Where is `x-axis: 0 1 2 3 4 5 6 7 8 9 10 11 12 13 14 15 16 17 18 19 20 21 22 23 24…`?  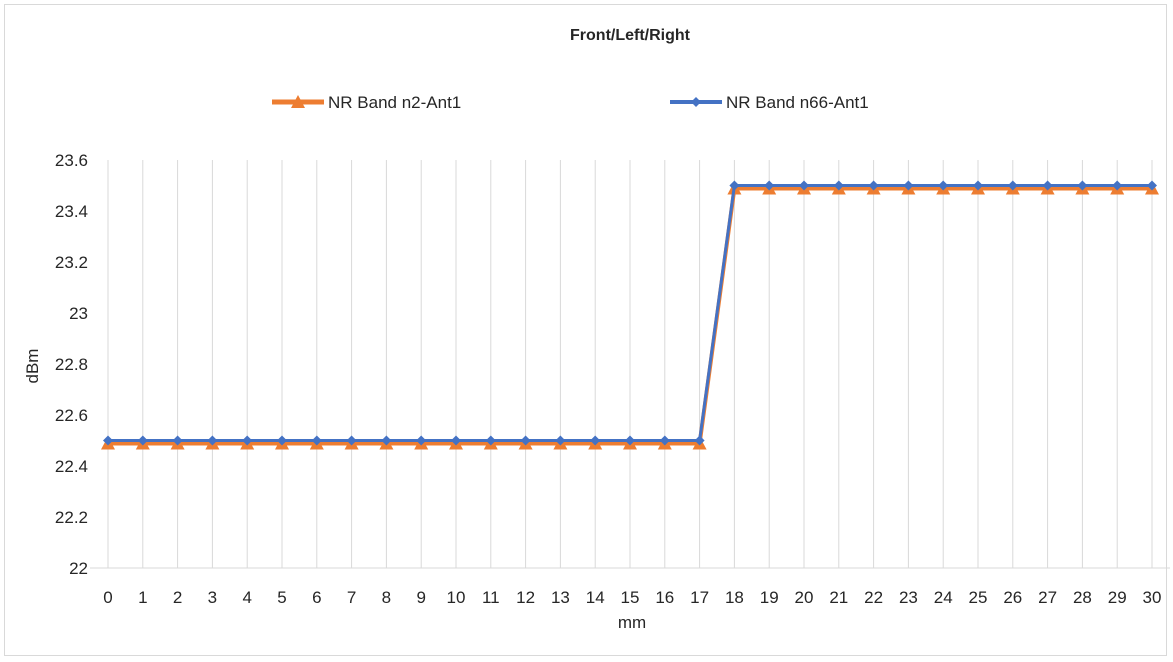 x-axis: 0 1 2 3 4 5 6 7 8 9 10 11 12 13 14 15 16 17 18 19 20 21 22 23 24… is located at coordinates (632, 597).